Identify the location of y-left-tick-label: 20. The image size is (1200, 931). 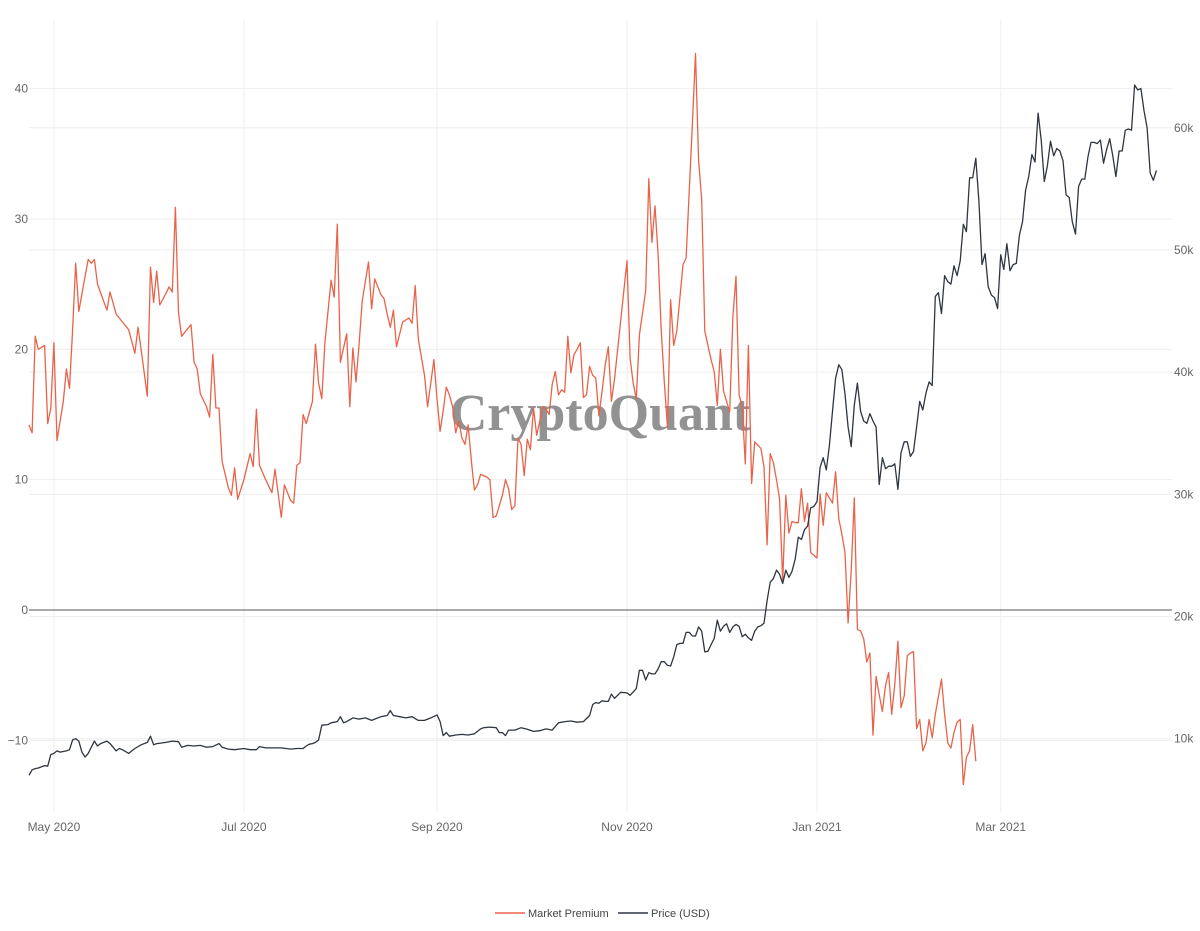
(22, 349).